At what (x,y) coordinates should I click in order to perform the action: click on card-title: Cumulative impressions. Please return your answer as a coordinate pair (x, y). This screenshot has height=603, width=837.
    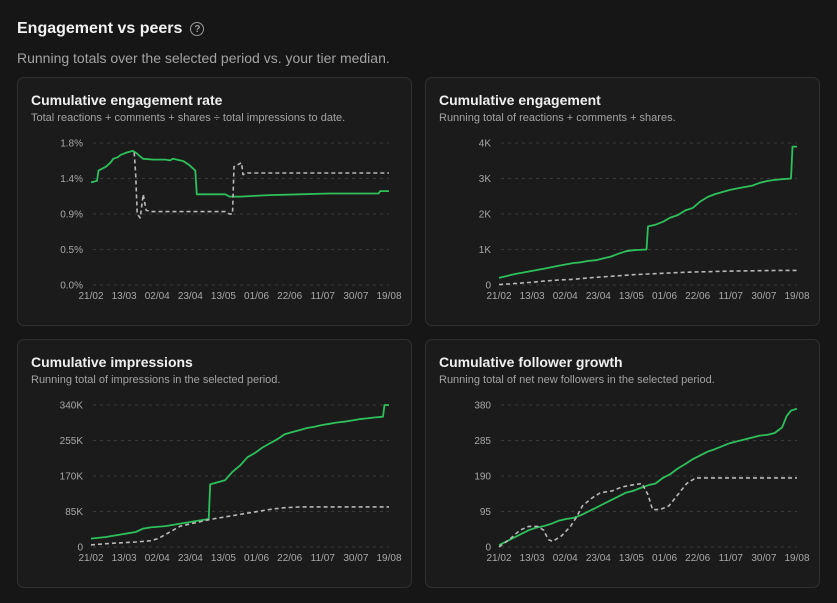
    Looking at the image, I should click on (112, 362).